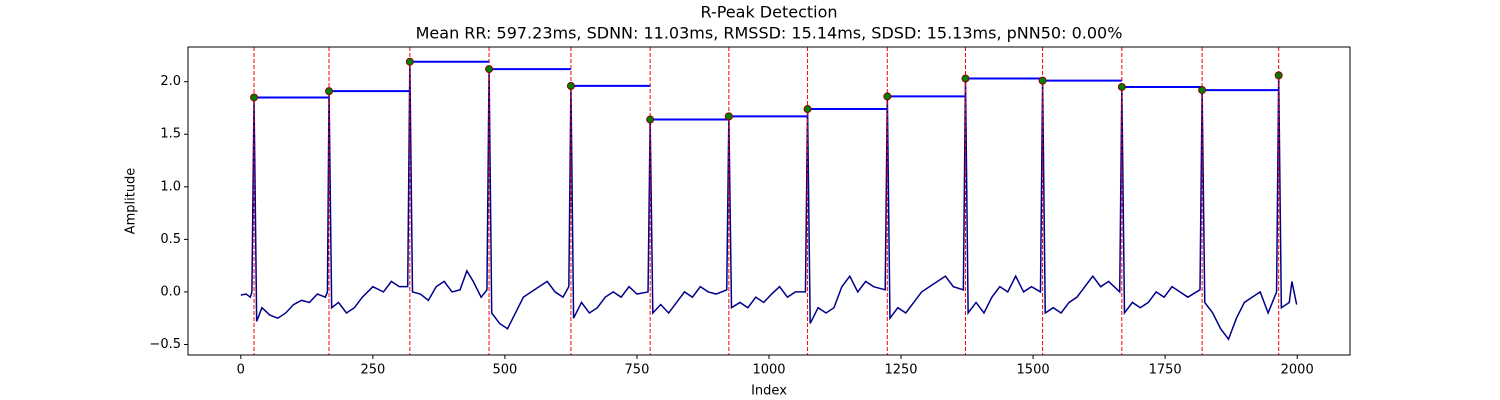  What do you see at coordinates (165, 344) in the screenshot?
I see `y-tick-label: −0.5` at bounding box center [165, 344].